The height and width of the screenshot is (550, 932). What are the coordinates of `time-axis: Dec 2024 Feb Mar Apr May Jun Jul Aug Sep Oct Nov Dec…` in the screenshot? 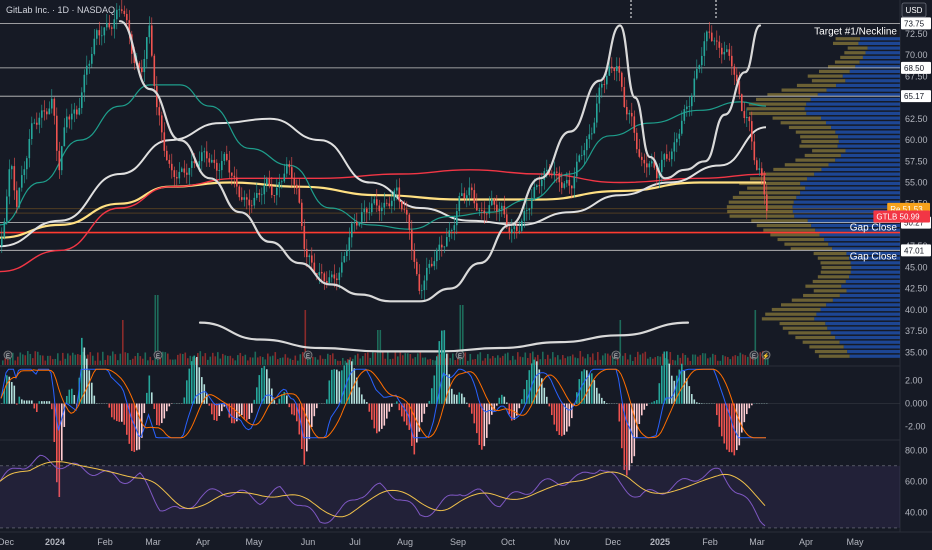 It's located at (432, 542).